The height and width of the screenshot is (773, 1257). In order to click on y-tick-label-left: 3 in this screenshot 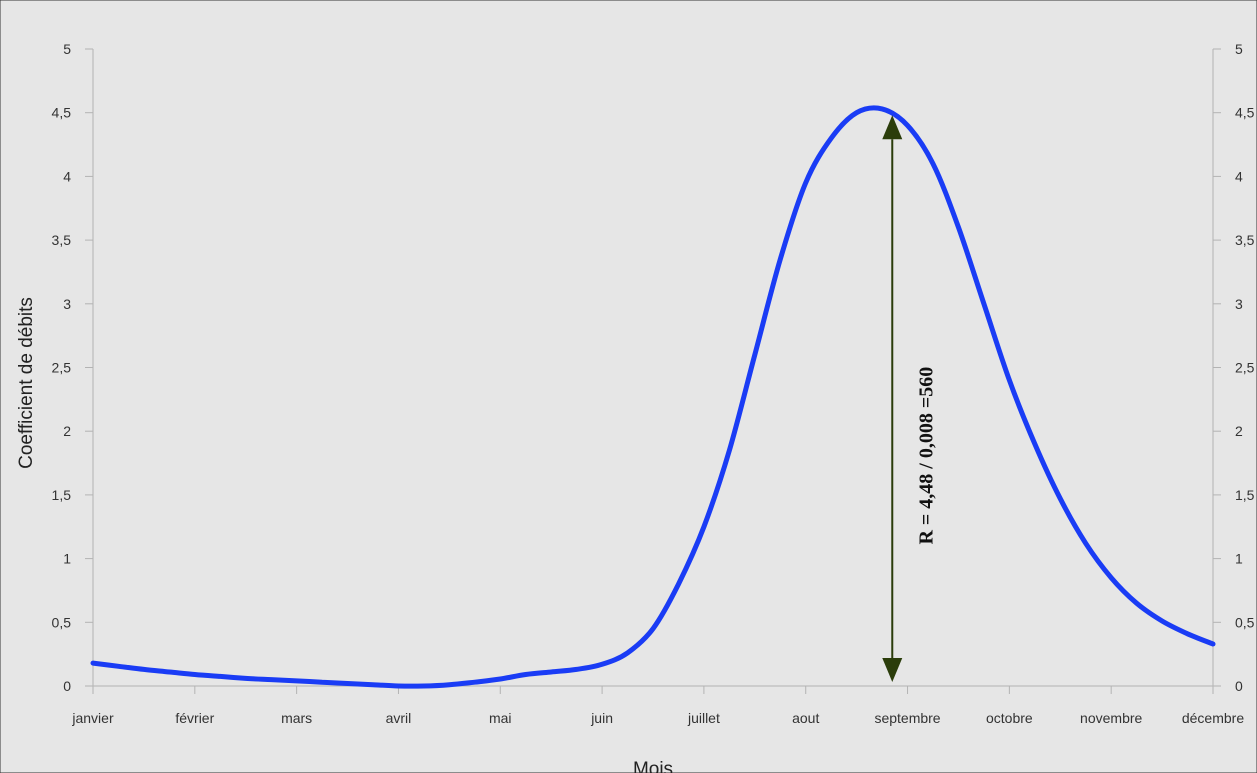, I will do `click(67, 304)`.